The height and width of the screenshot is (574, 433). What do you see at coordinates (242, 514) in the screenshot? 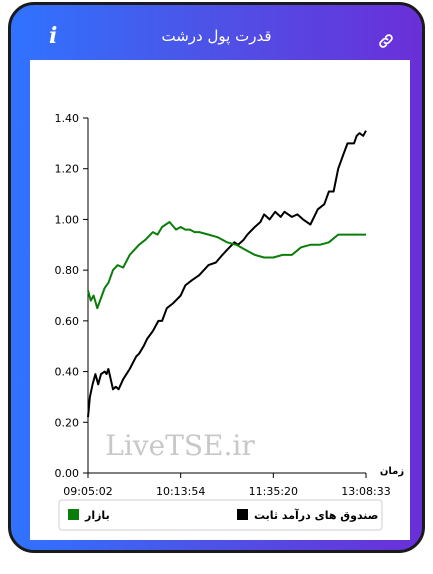
I see `legend-swatch-fixed-income` at bounding box center [242, 514].